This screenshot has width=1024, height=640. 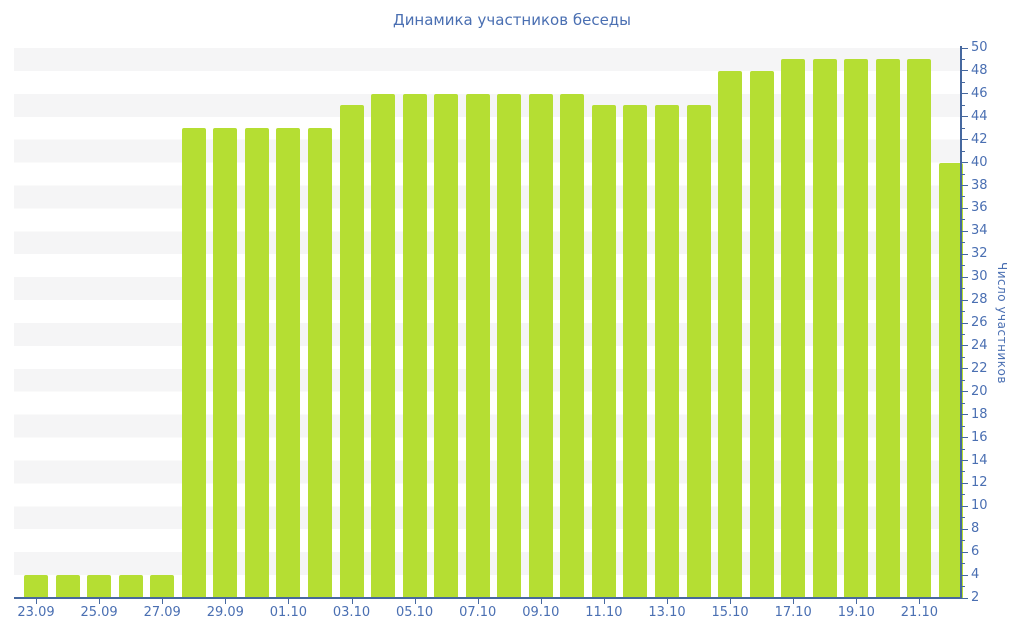 I want to click on y-tick-label: 36, so click(x=979, y=208).